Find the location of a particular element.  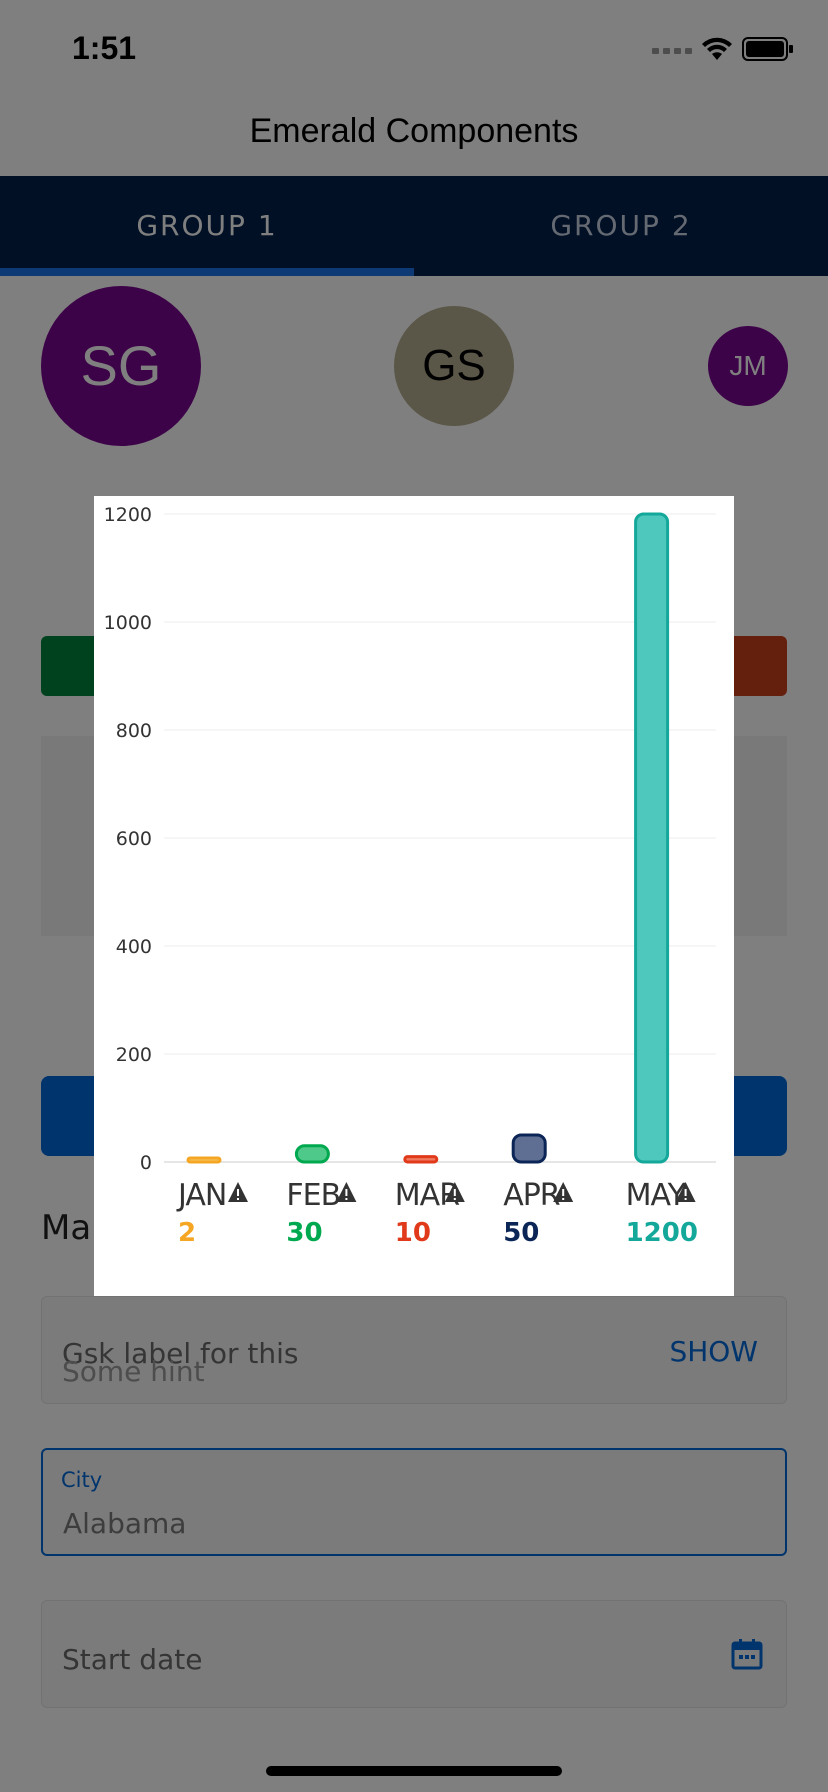

data-label: 10 is located at coordinates (413, 1233).